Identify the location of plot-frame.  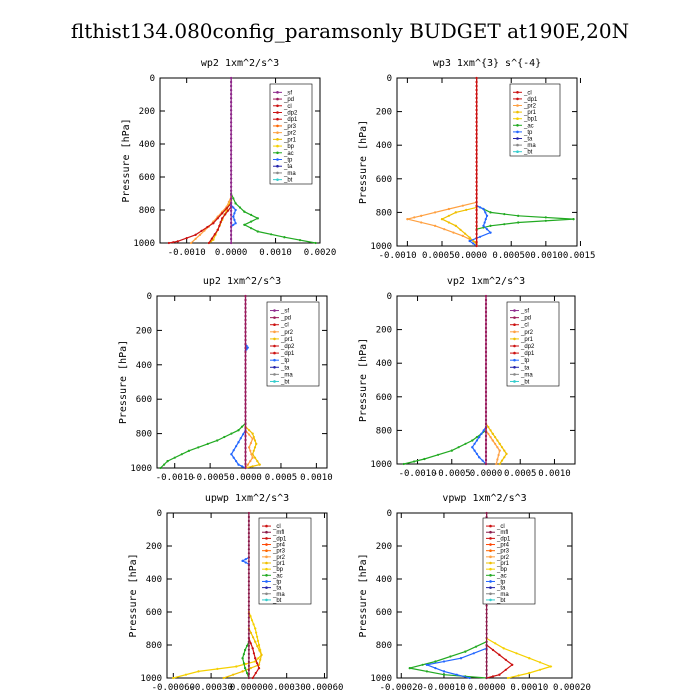
(247, 595).